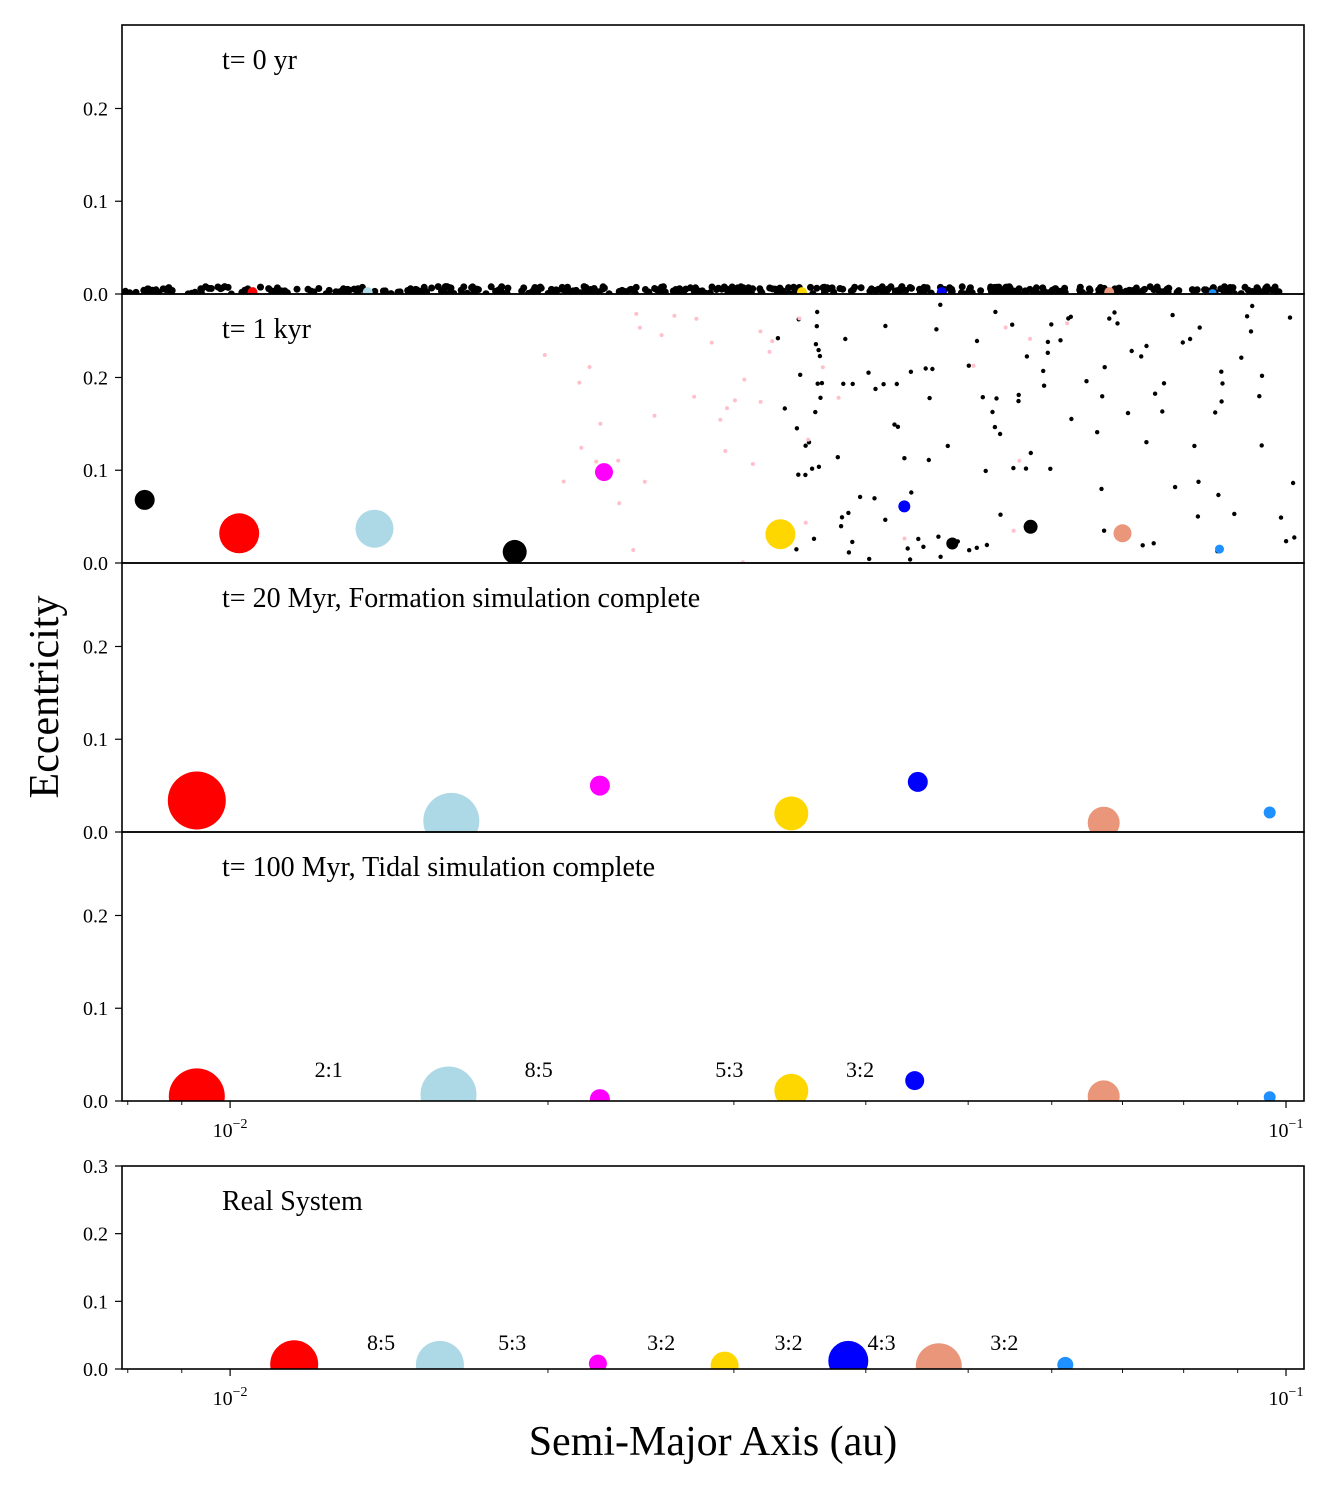 The width and height of the screenshot is (1329, 1495). I want to click on resonance-label: 2:1, so click(329, 1069).